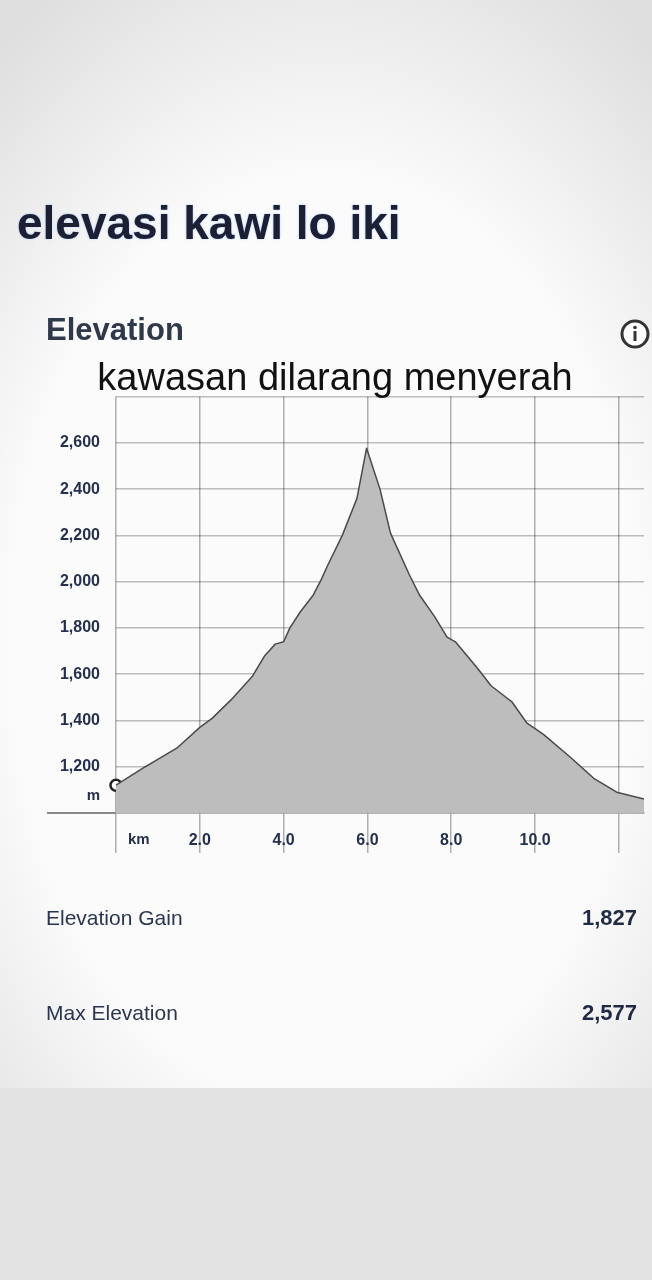 Image resolution: width=652 pixels, height=1280 pixels. I want to click on y-tick-label: 1,600, so click(80, 673).